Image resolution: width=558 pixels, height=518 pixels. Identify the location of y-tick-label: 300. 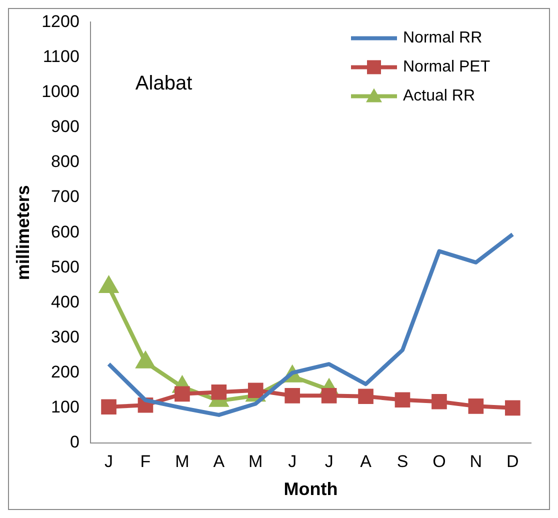
(65, 336).